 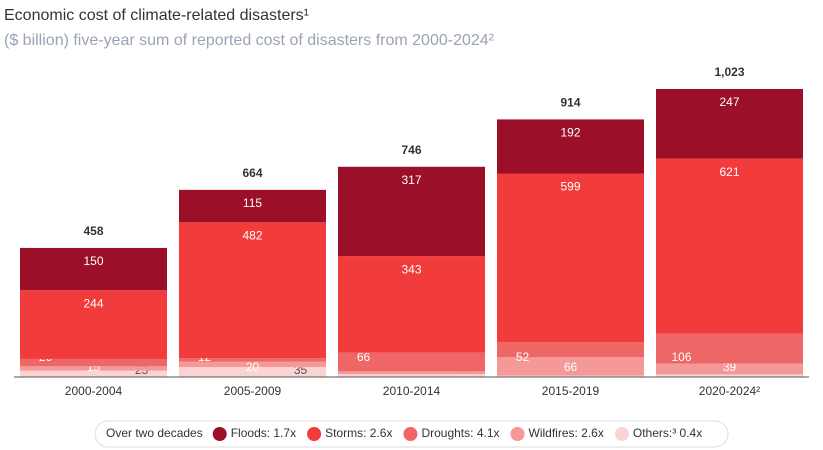 What do you see at coordinates (570, 133) in the screenshot?
I see `value-label: 192` at bounding box center [570, 133].